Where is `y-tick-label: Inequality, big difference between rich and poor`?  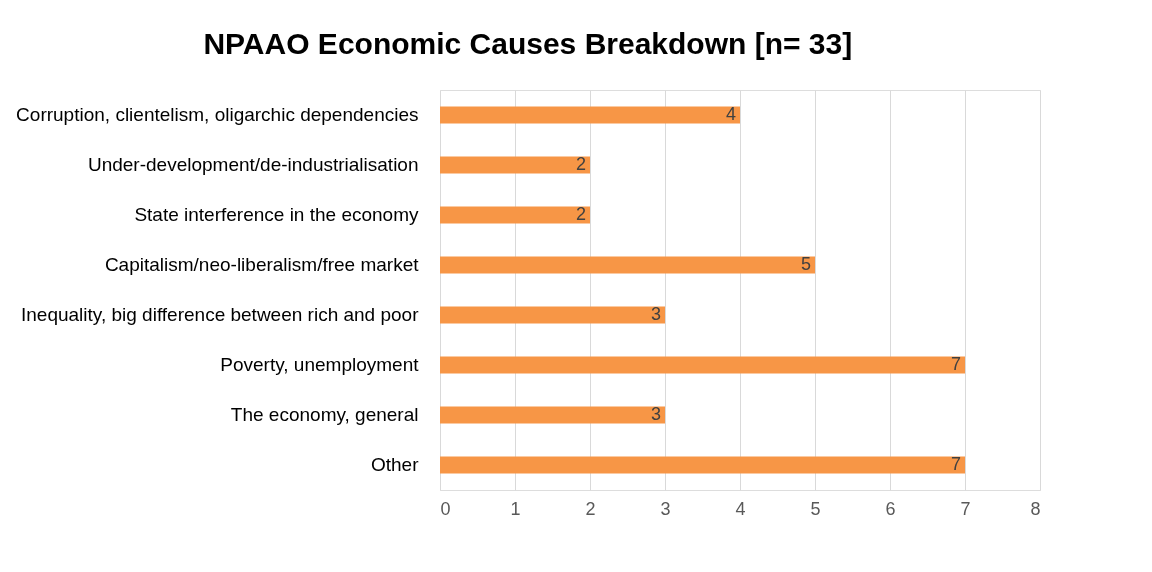
y-tick-label: Inequality, big difference between rich and poor is located at coordinates (220, 314).